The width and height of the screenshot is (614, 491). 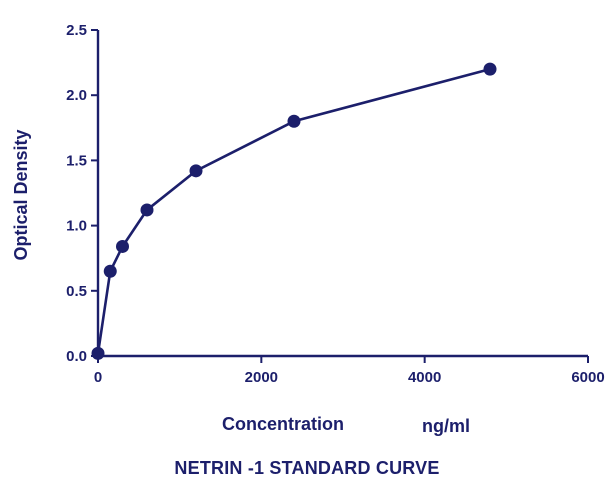 What do you see at coordinates (283, 424) in the screenshot?
I see `x-axis-title: Concentration` at bounding box center [283, 424].